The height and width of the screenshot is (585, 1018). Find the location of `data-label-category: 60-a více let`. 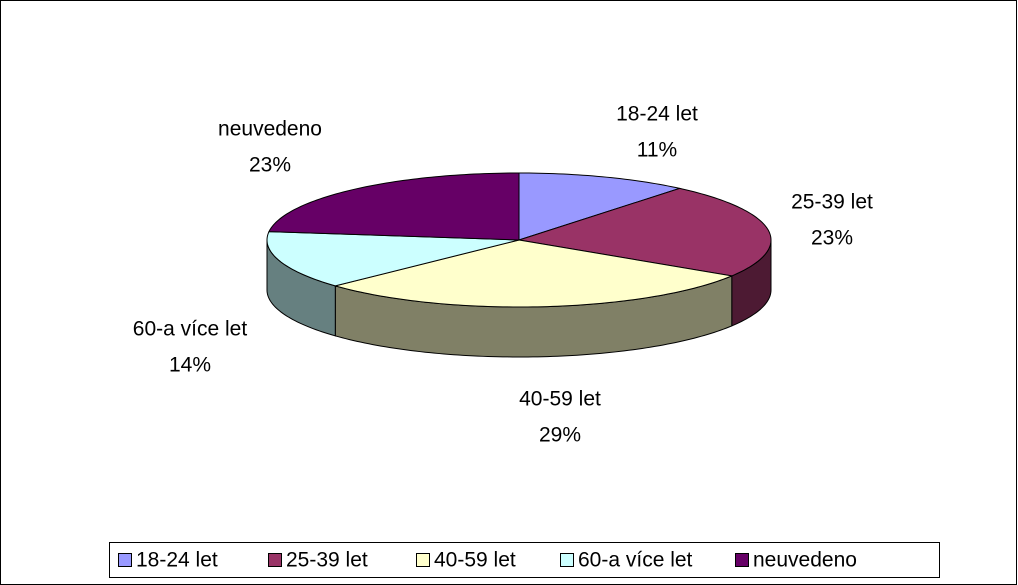

data-label-category: 60-a více let is located at coordinates (190, 329).